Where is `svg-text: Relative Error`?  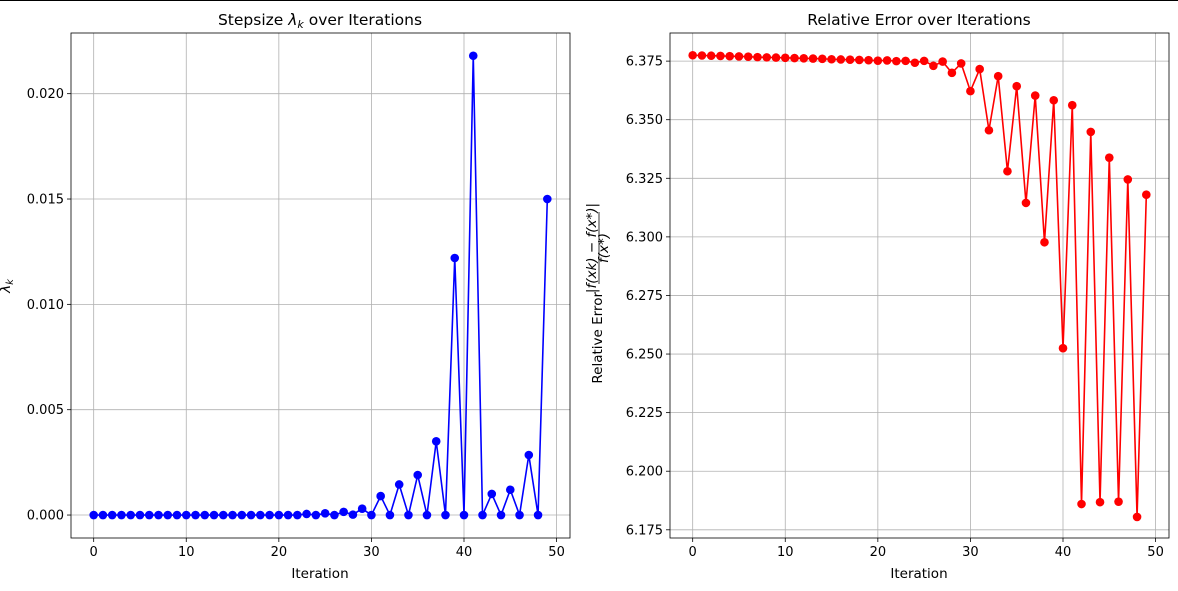 svg-text: Relative Error is located at coordinates (598, 338).